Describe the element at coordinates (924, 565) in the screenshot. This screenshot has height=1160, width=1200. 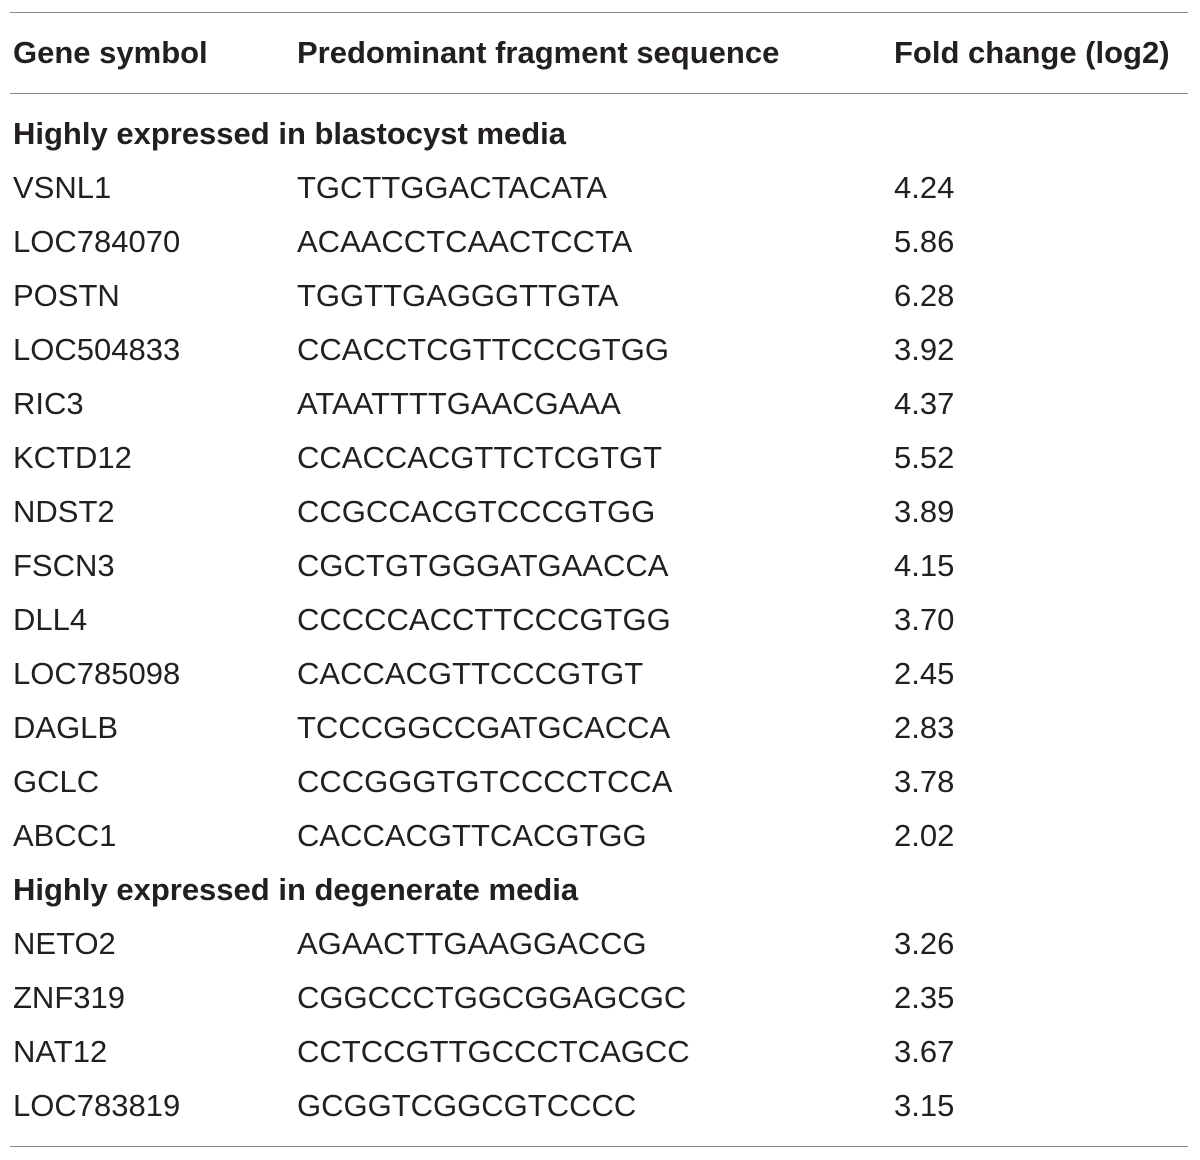
I see `fold-change-cell: 4.15` at that location.